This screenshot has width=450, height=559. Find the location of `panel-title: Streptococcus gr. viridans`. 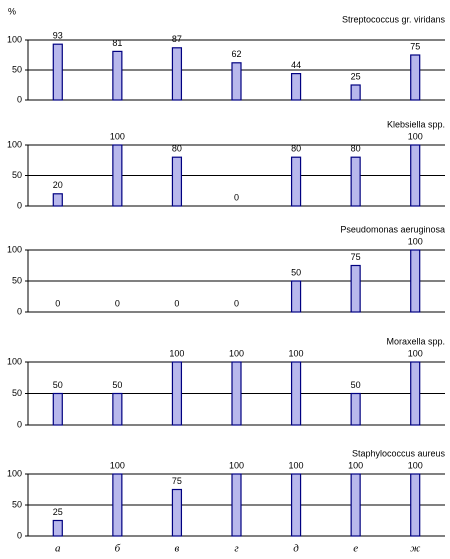

panel-title: Streptococcus gr. viridans is located at coordinates (394, 19).